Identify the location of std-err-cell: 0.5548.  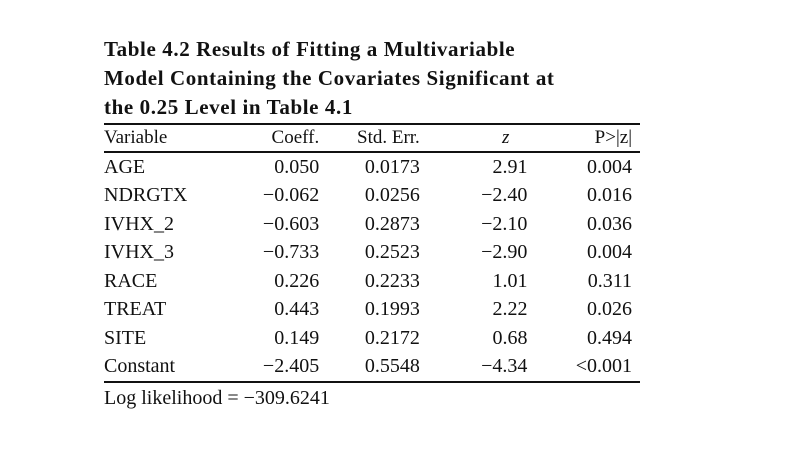
(369, 367).